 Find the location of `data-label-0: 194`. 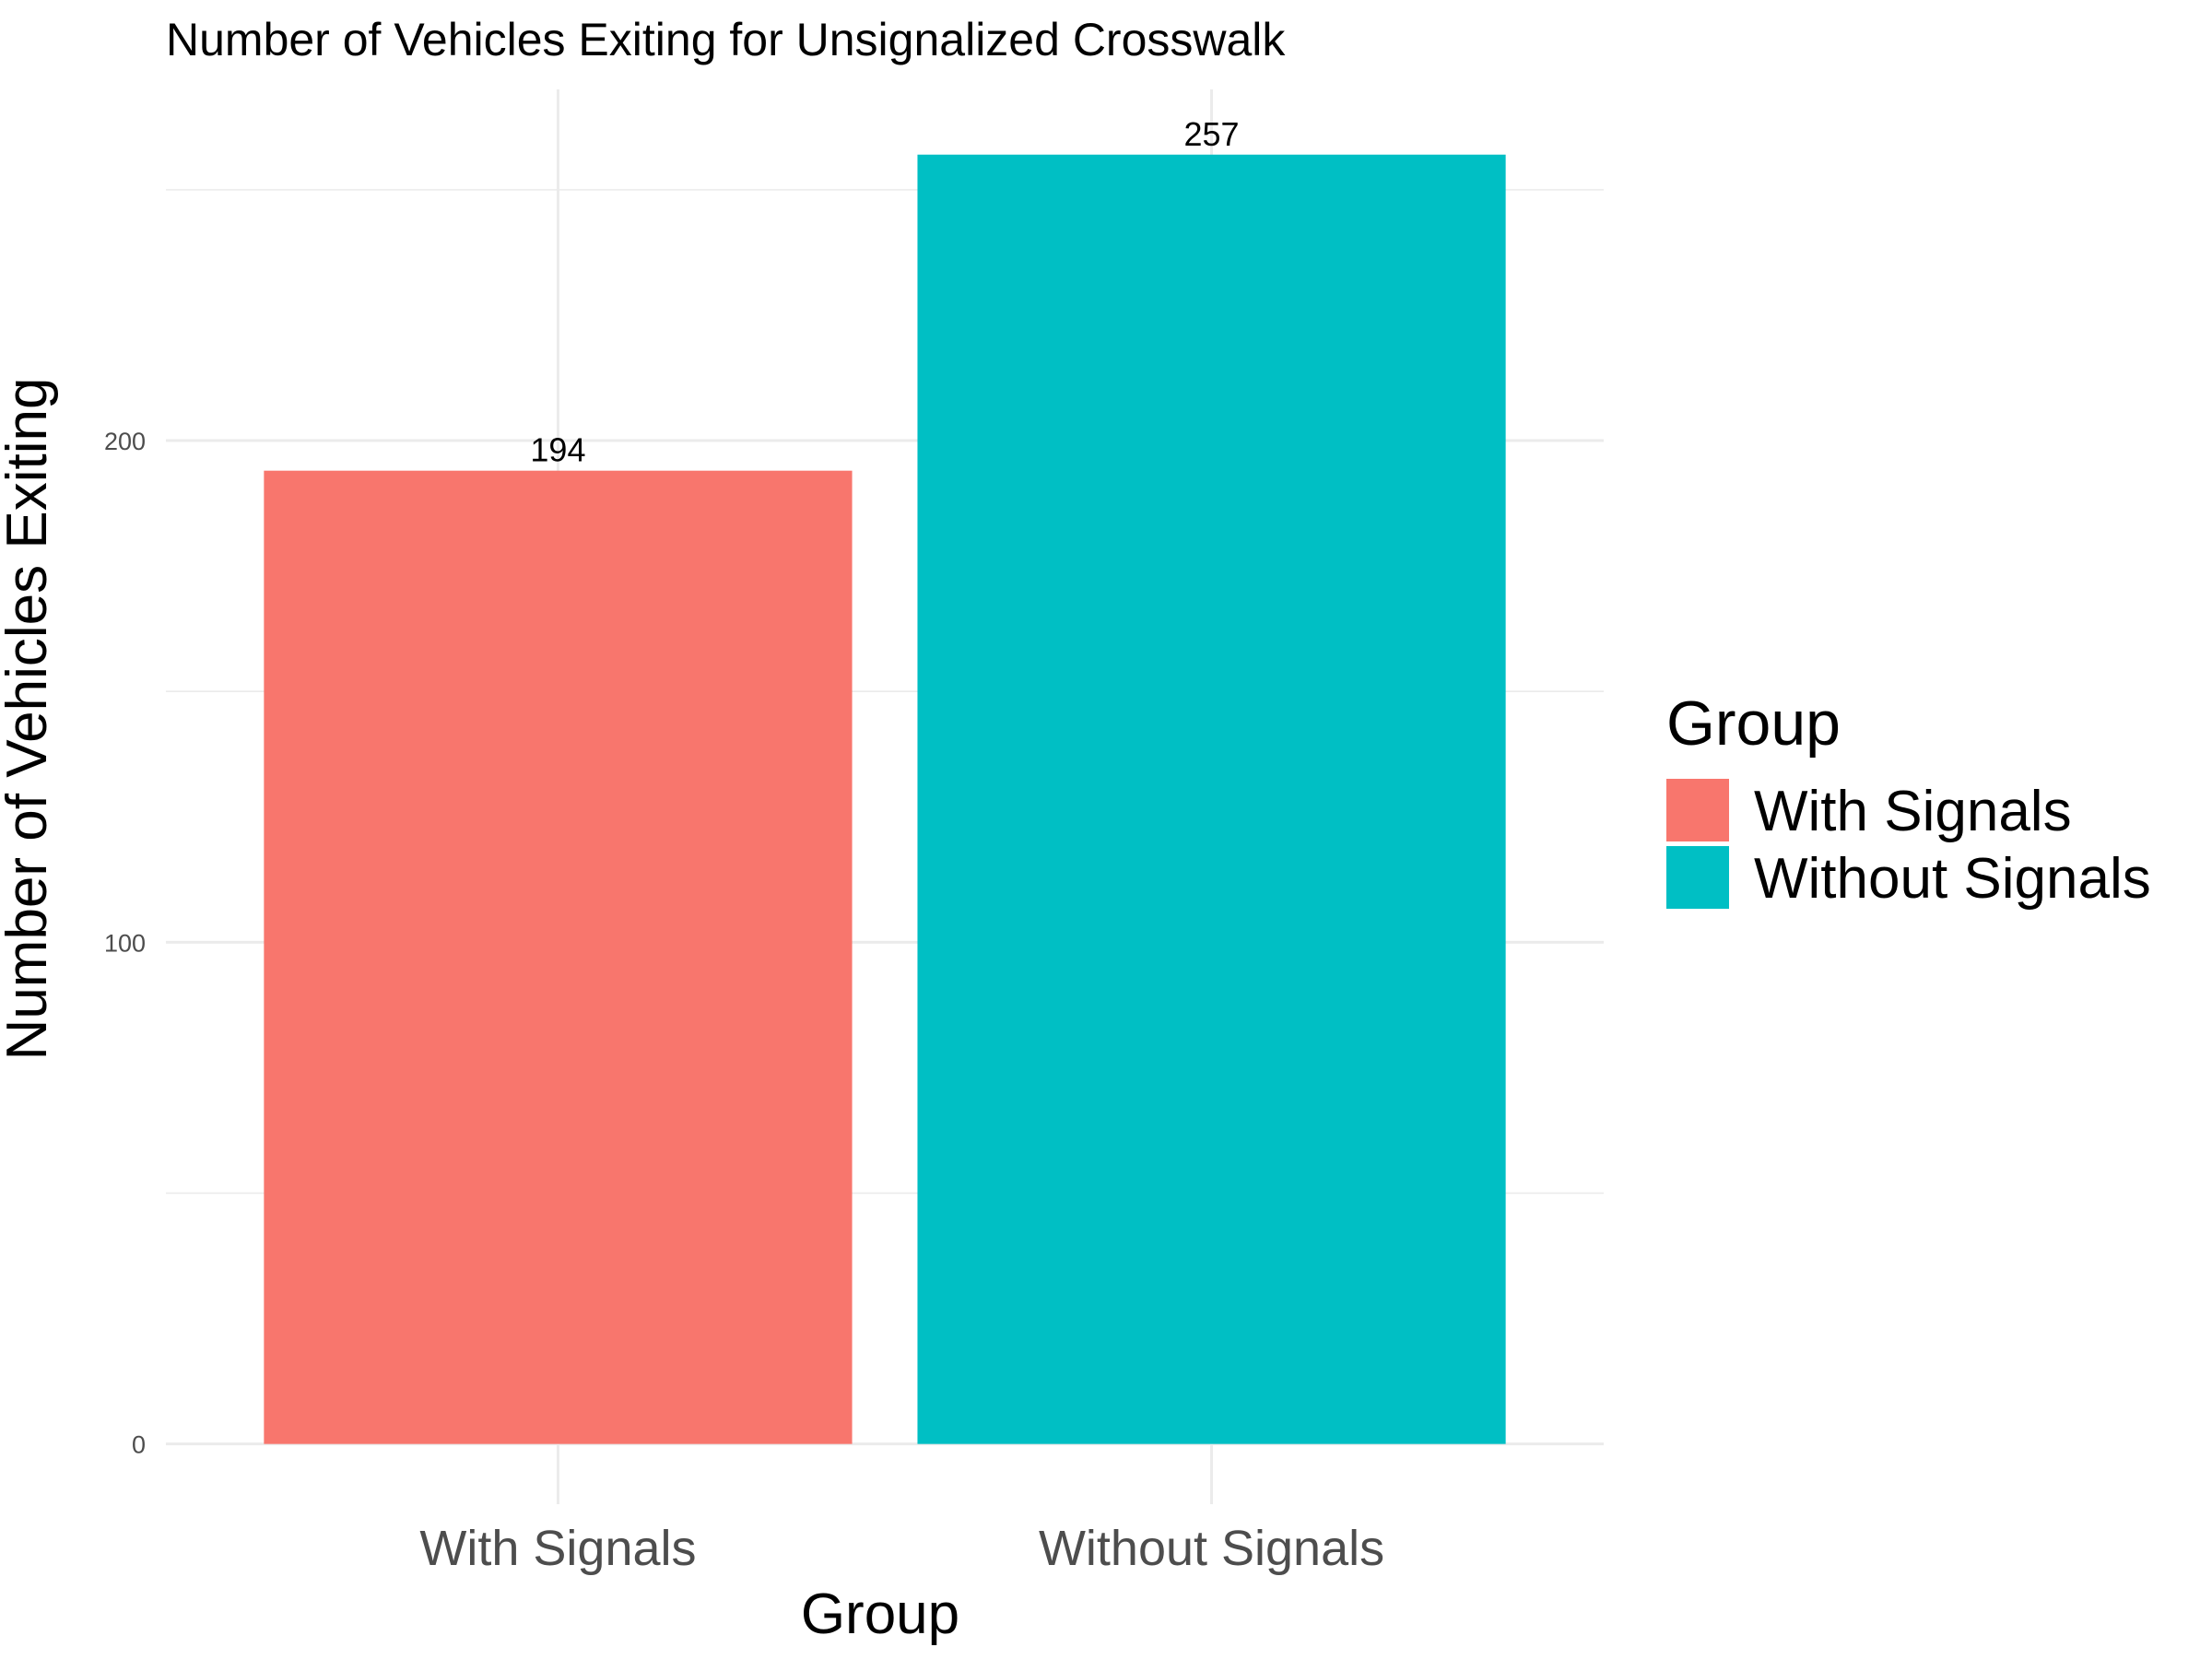

data-label-0: 194 is located at coordinates (557, 450).